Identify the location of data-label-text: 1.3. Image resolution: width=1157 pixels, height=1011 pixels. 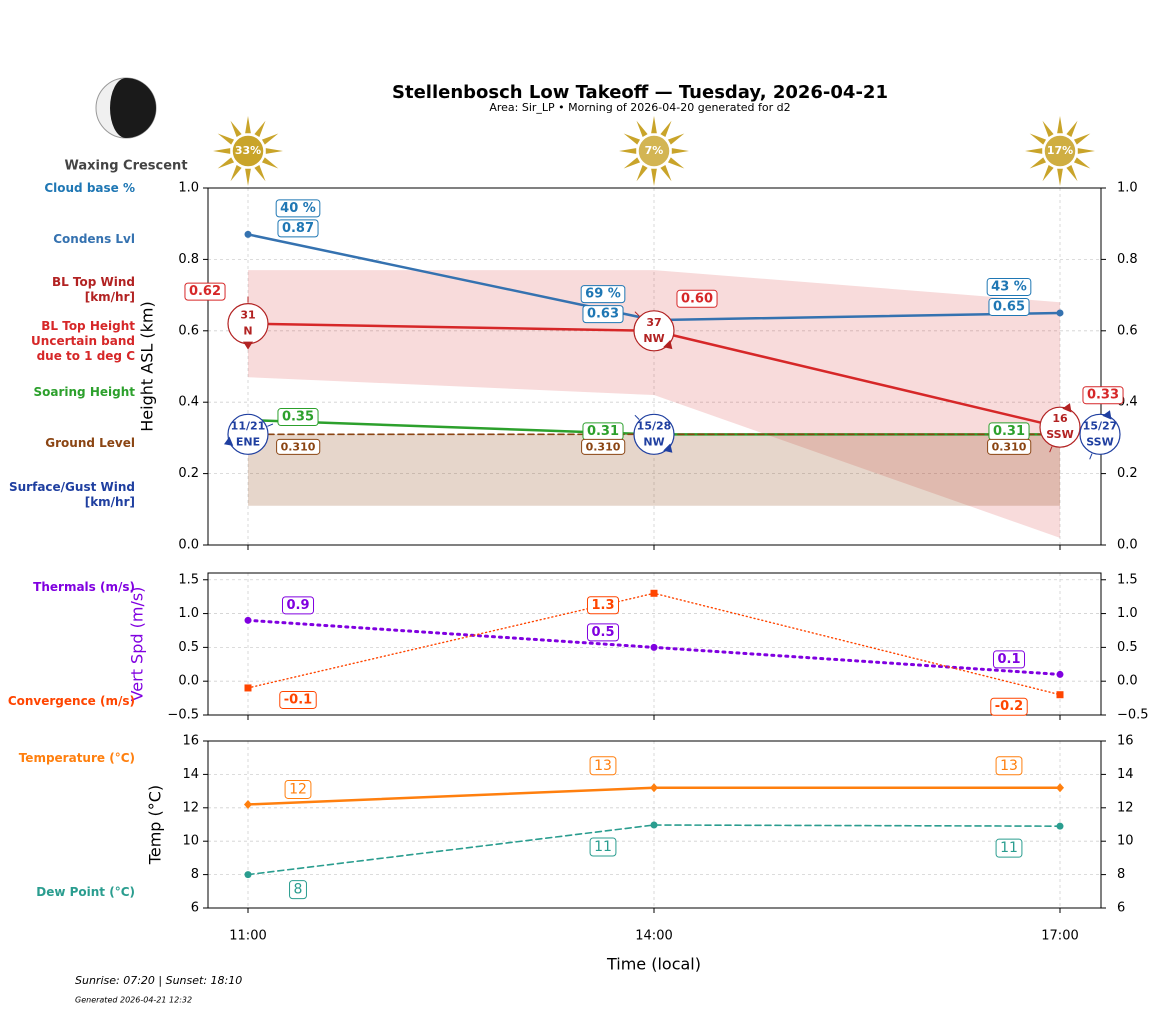
(602, 605).